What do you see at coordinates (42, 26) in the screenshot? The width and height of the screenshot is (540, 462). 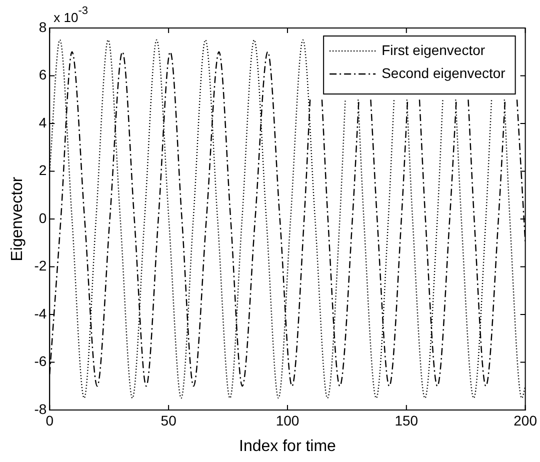 I see `y-tick-label: 8` at bounding box center [42, 26].